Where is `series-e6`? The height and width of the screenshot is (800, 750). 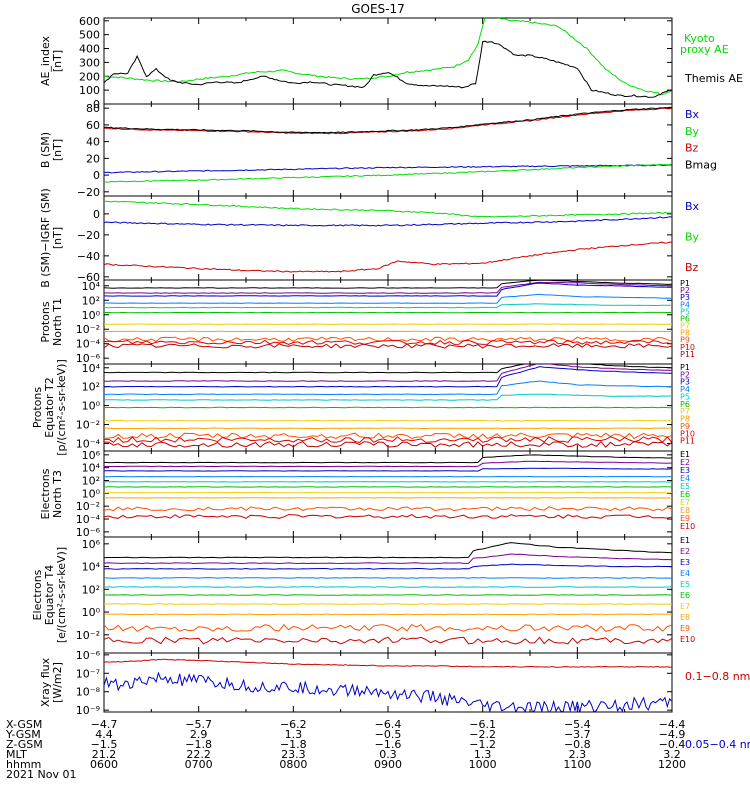 series-e6 is located at coordinates (388, 595).